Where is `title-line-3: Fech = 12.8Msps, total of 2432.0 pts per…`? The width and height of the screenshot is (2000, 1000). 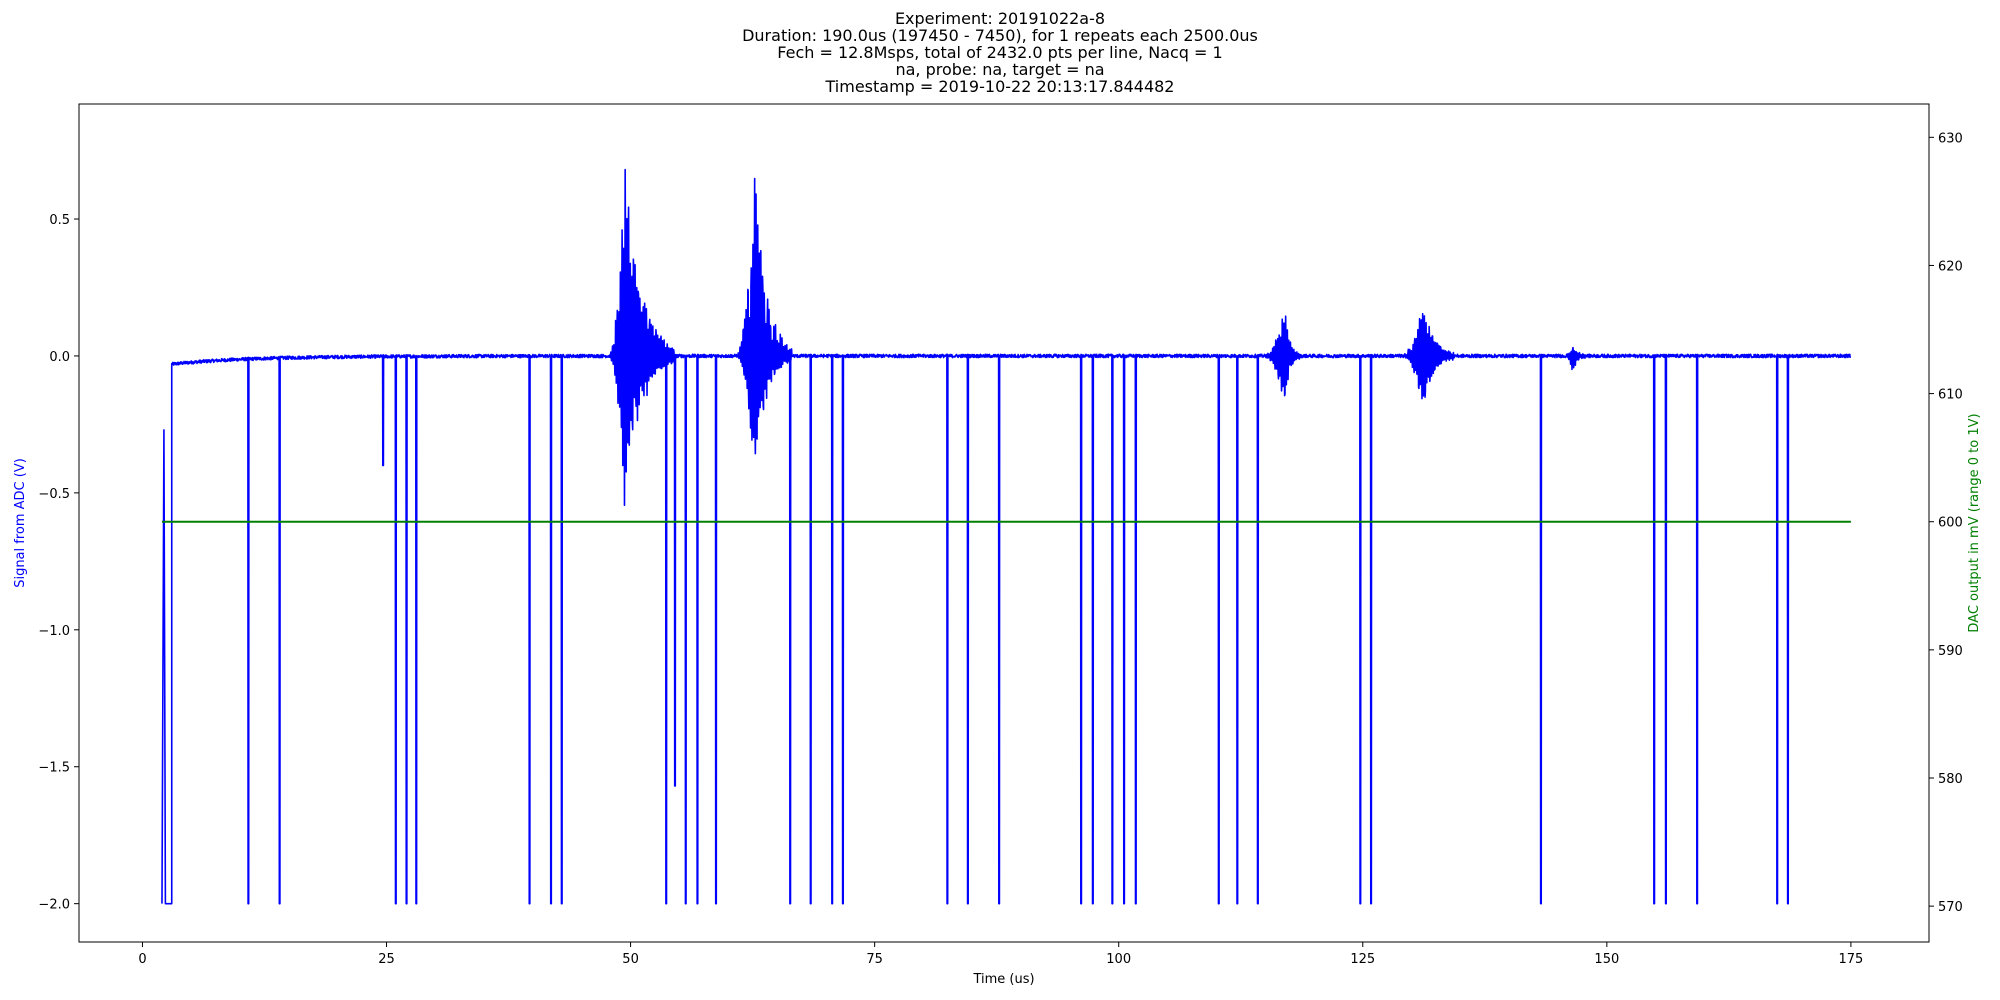
title-line-3: Fech = 12.8Msps, total of 2432.0 pts per… is located at coordinates (1000, 52).